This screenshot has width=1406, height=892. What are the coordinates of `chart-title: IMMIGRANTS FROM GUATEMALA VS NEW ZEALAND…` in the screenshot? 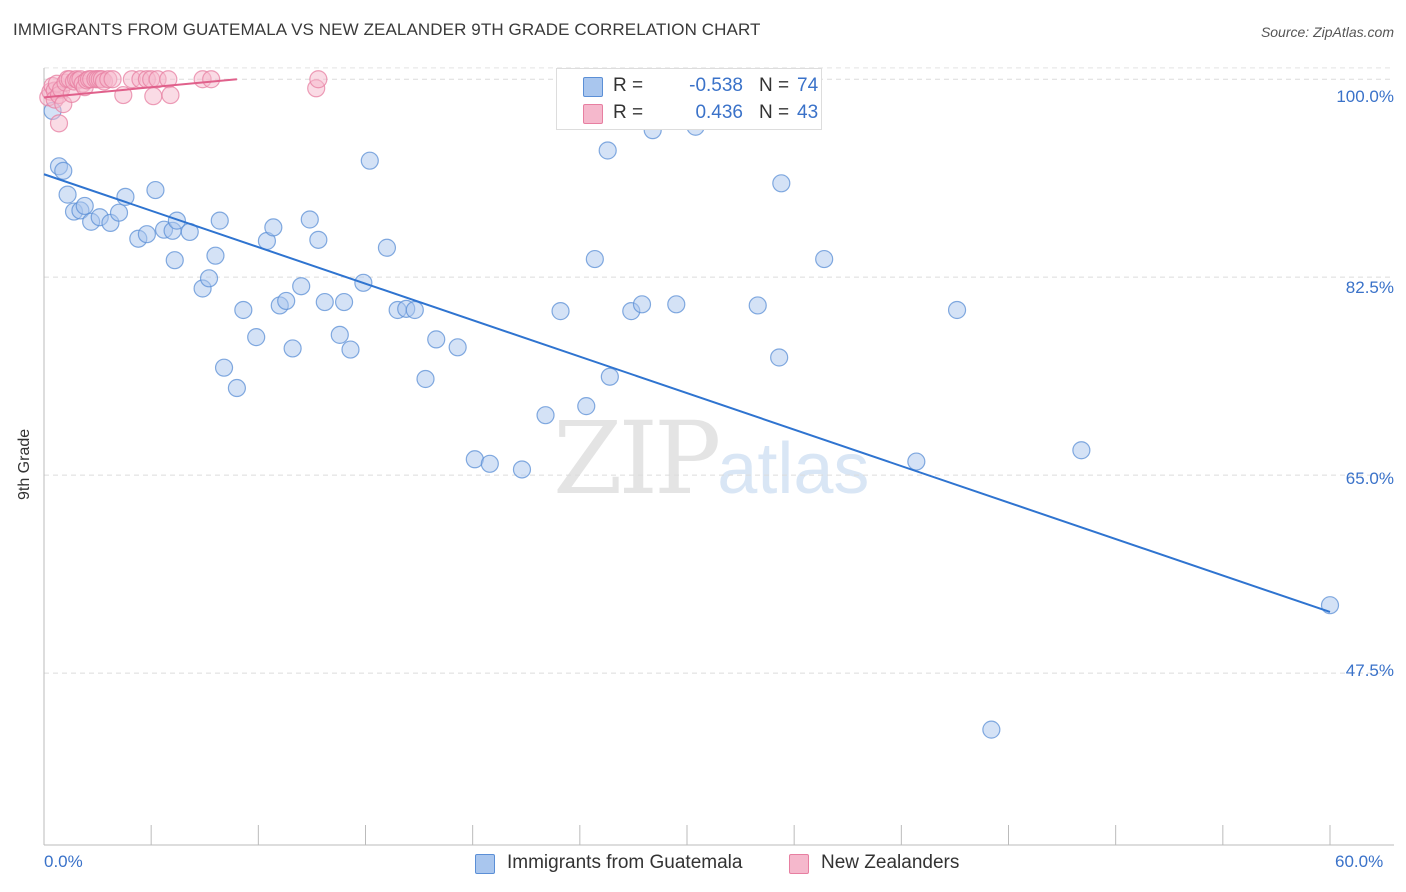 It's located at (387, 29).